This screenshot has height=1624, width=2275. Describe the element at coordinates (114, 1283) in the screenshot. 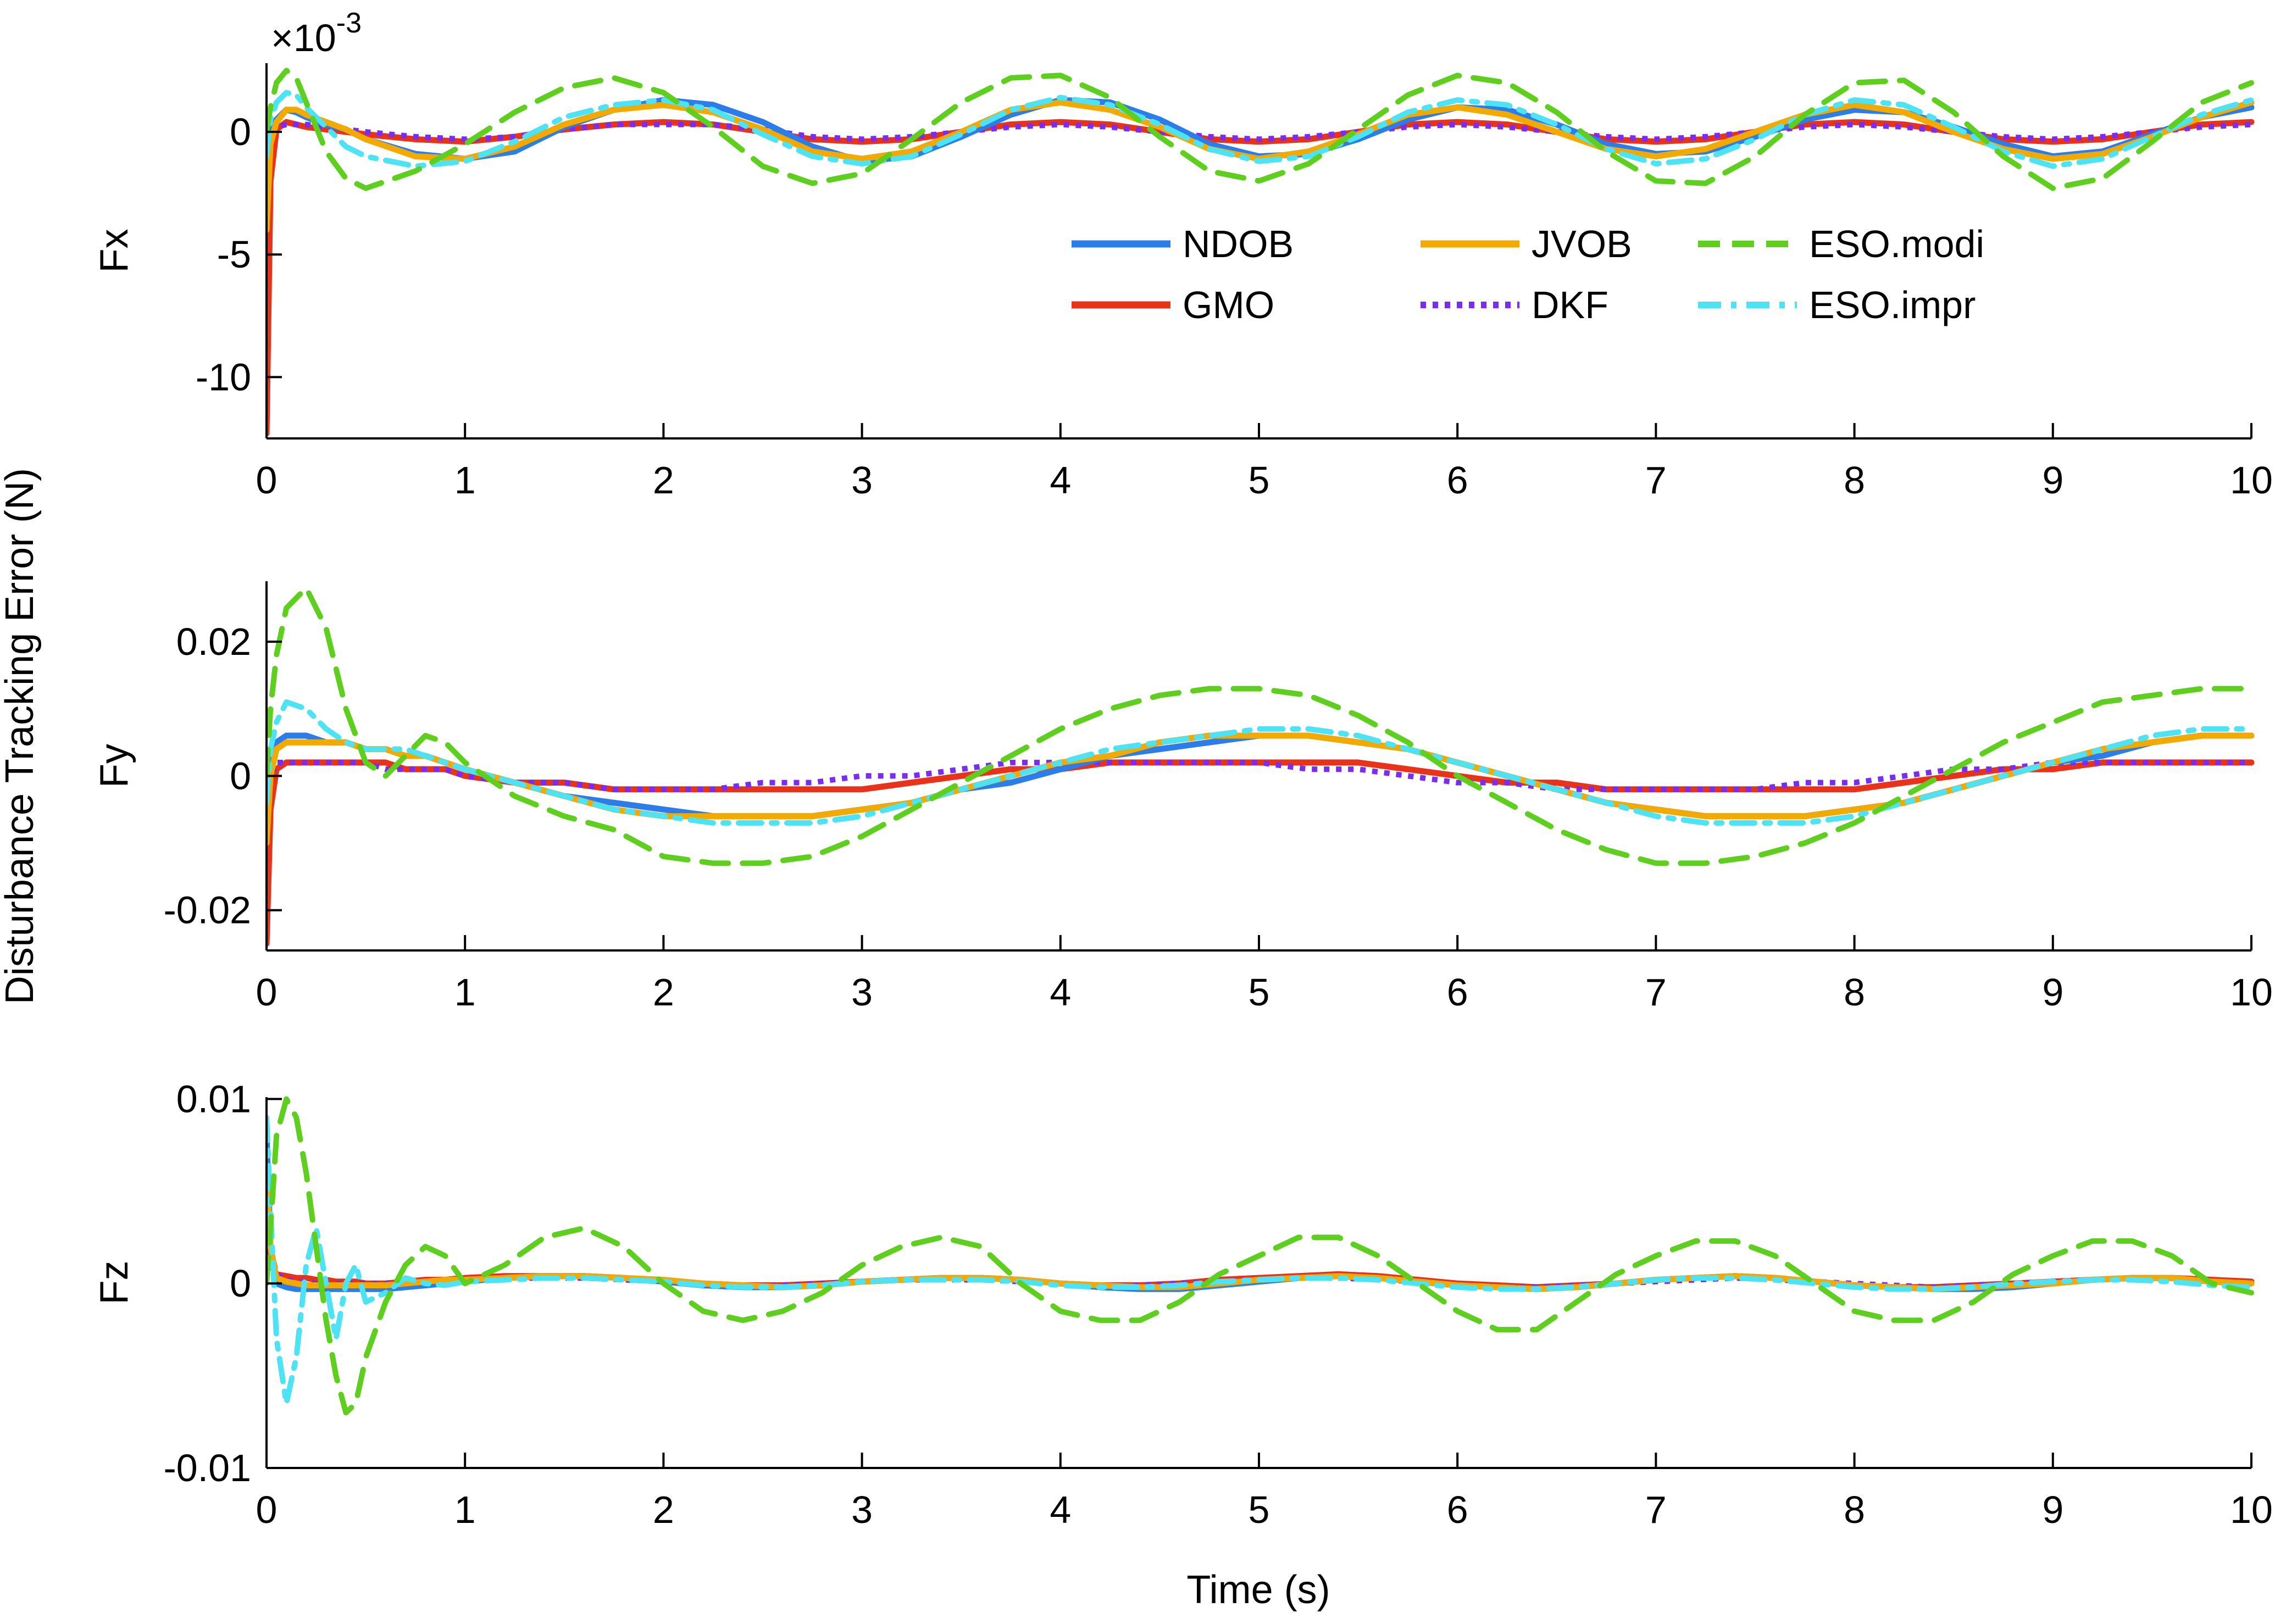

I see `panel-ylabel: Fz` at that location.